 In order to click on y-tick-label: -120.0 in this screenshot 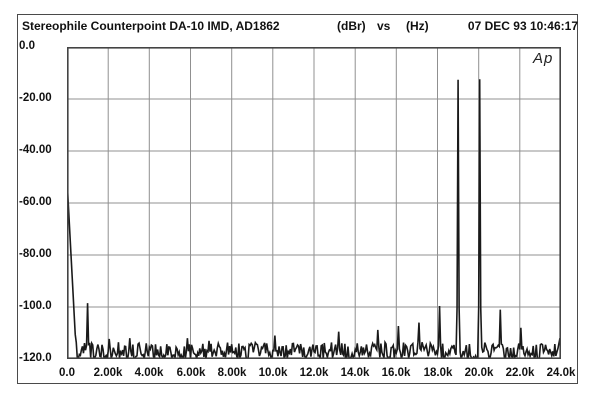, I will do `click(35, 358)`.